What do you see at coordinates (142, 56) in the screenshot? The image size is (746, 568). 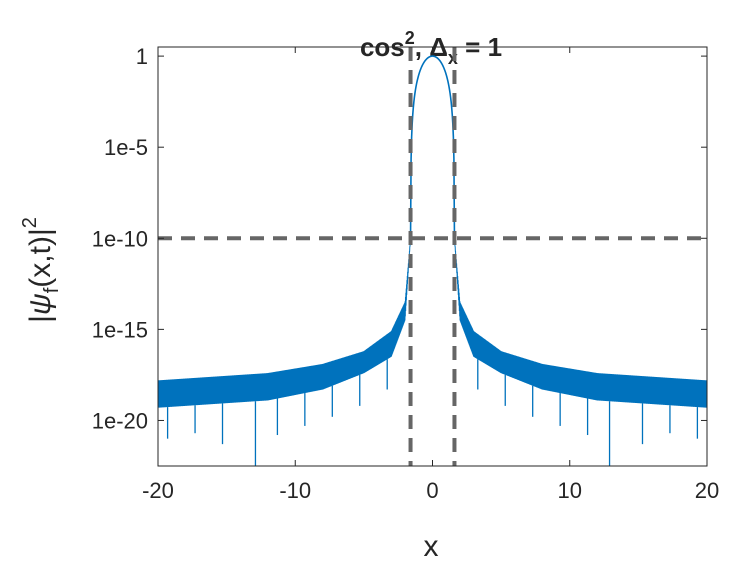 I see `y-tick-label: 1` at bounding box center [142, 56].